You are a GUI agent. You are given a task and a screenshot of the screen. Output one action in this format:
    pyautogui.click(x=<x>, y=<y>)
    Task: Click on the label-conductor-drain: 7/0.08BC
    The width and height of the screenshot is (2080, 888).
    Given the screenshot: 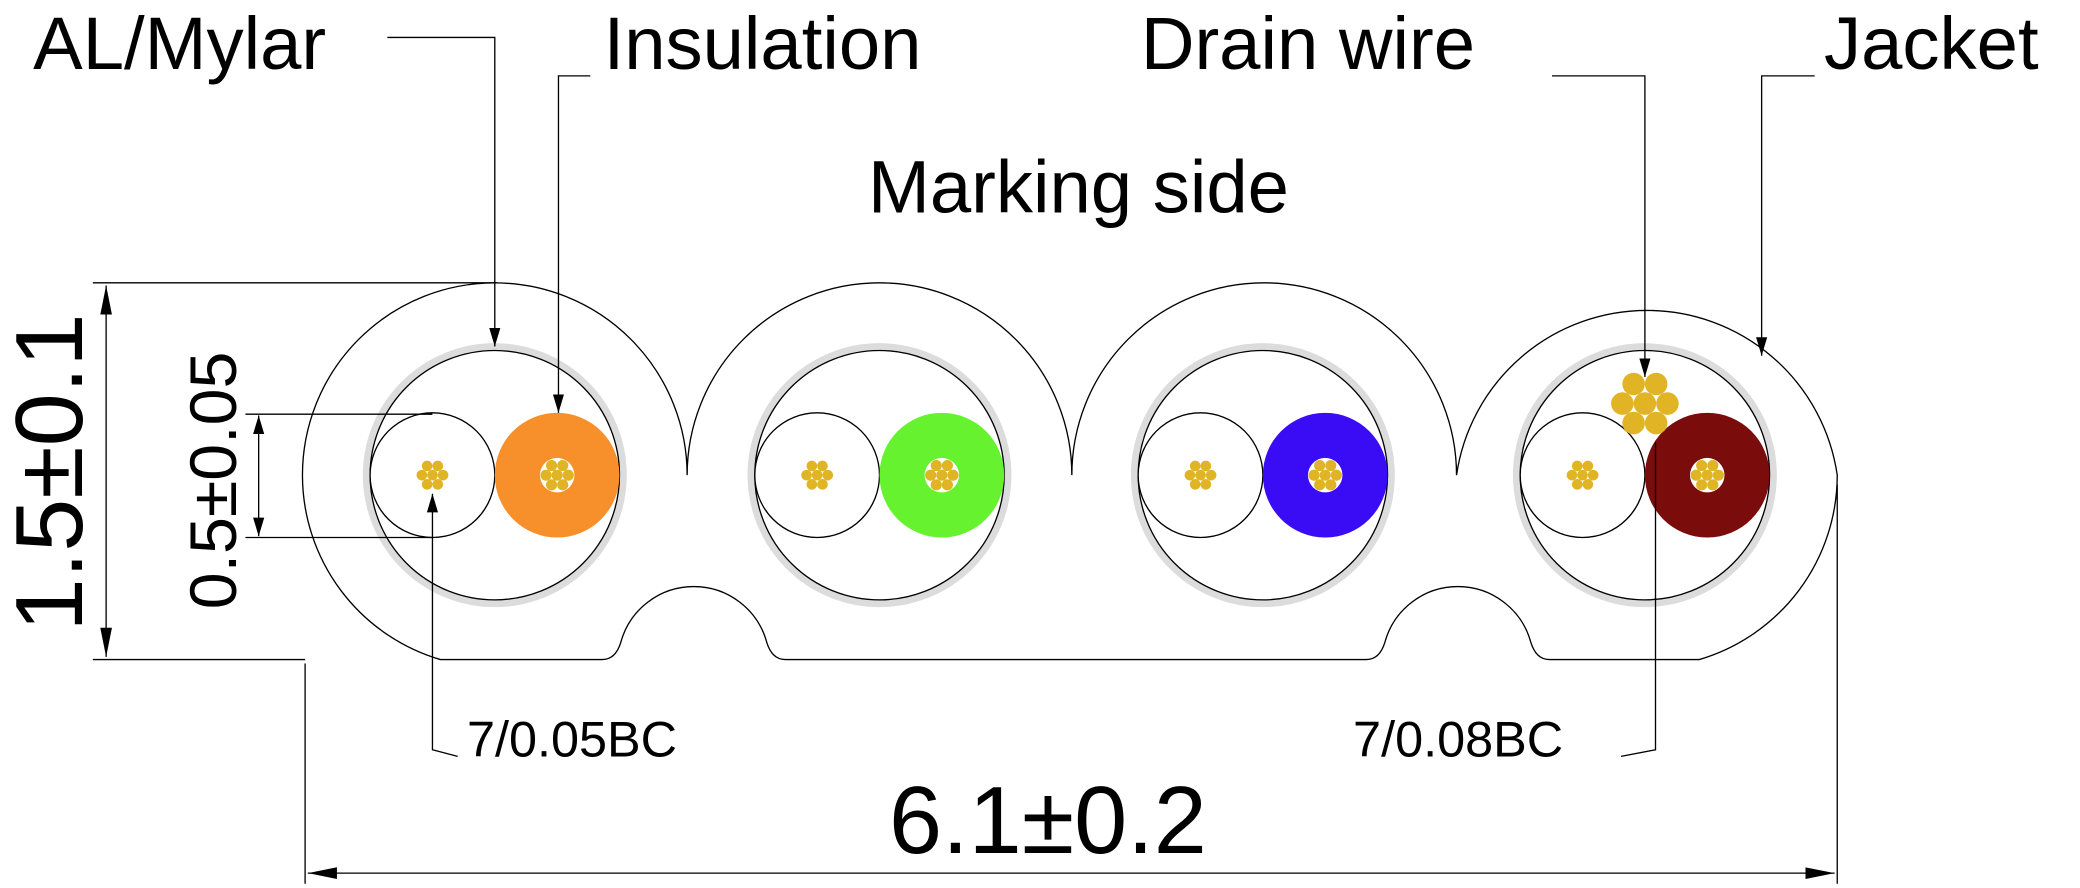 What is the action you would take?
    pyautogui.click(x=1458, y=738)
    